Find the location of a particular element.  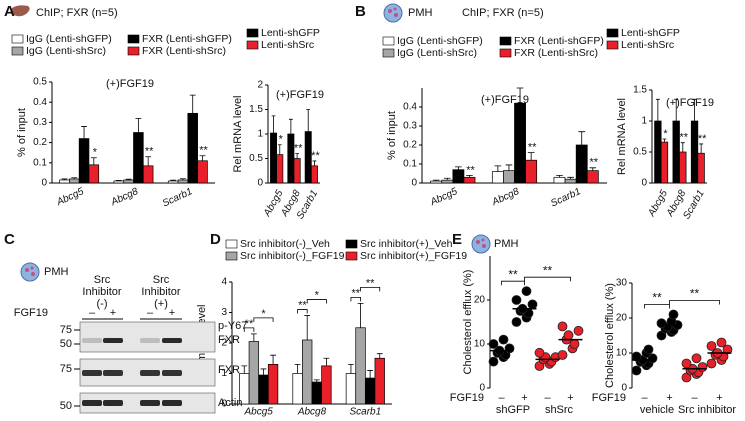

group-label: Inhibitor is located at coordinates (160, 292).